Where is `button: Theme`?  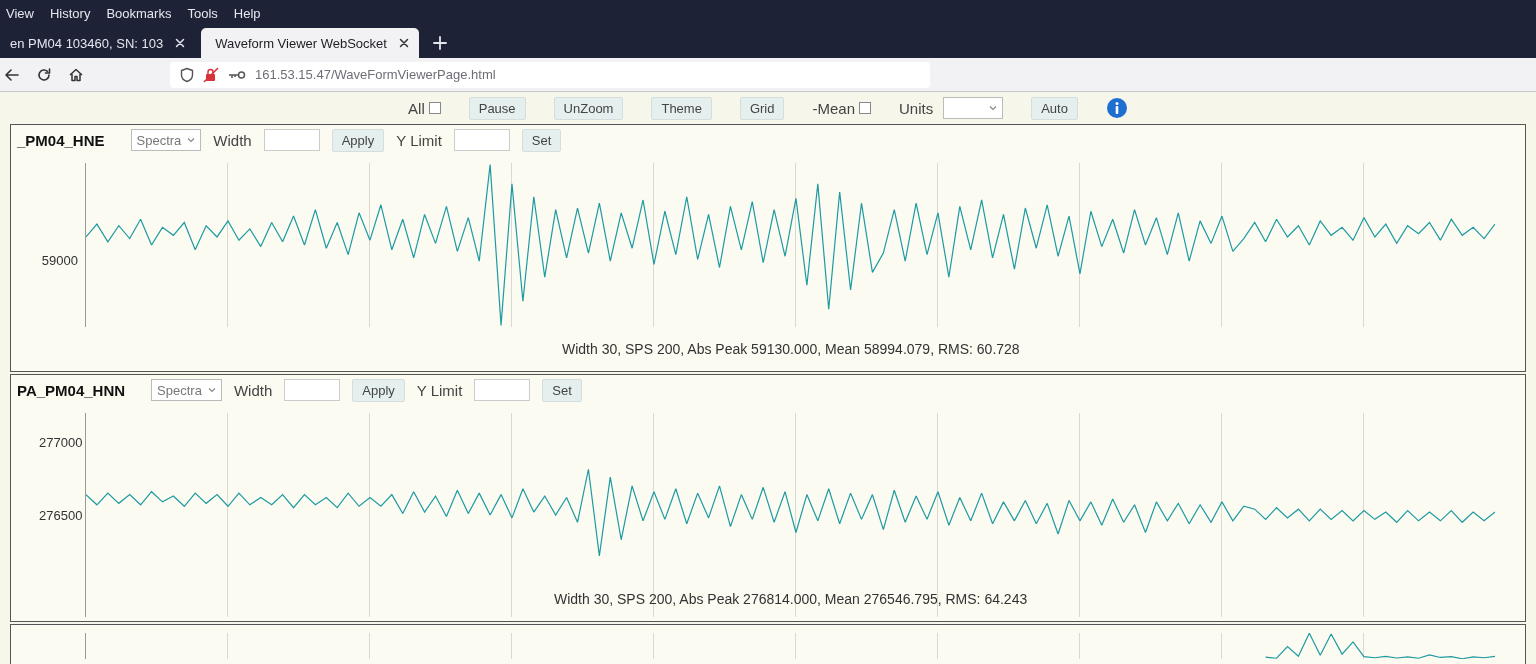 button: Theme is located at coordinates (681, 108).